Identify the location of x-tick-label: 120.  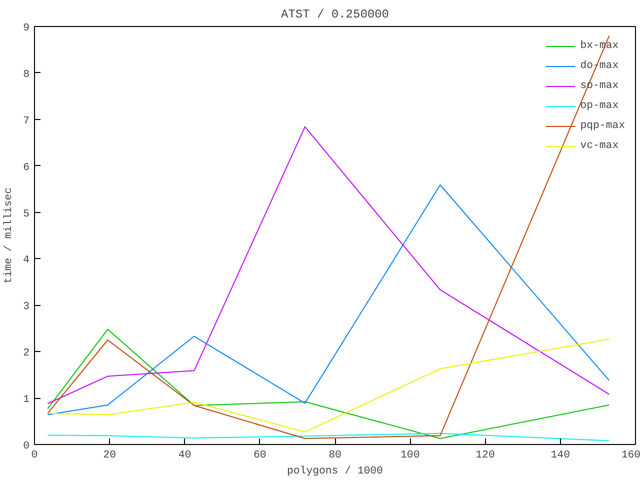
(485, 456).